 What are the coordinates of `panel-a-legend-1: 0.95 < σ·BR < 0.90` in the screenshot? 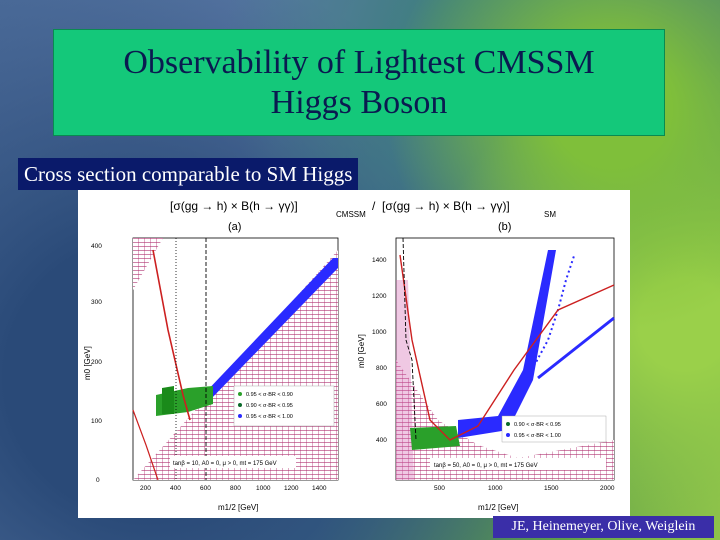 It's located at (269, 395).